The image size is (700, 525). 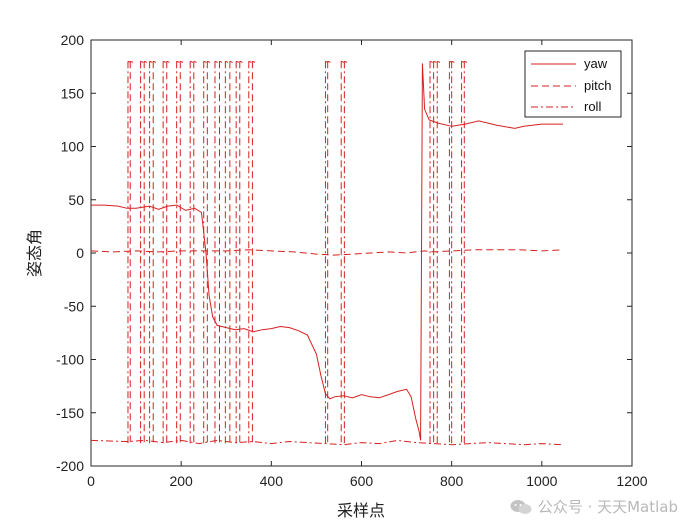 What do you see at coordinates (34, 253) in the screenshot?
I see `y-axis-label: 姿态角` at bounding box center [34, 253].